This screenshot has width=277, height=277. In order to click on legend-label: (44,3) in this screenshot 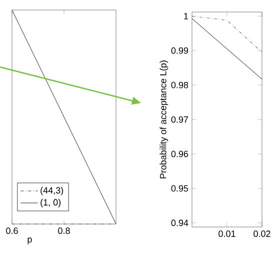, I will do `click(52, 191)`.